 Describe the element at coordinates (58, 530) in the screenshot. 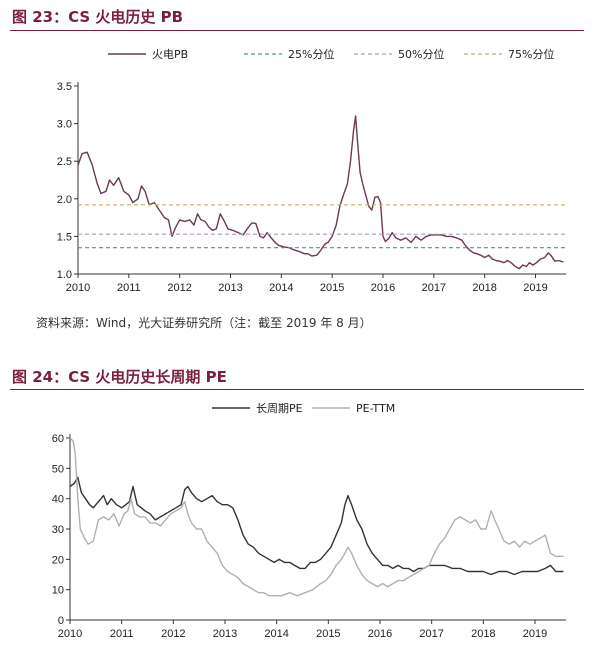

I see `y-tick-label: 30` at that location.